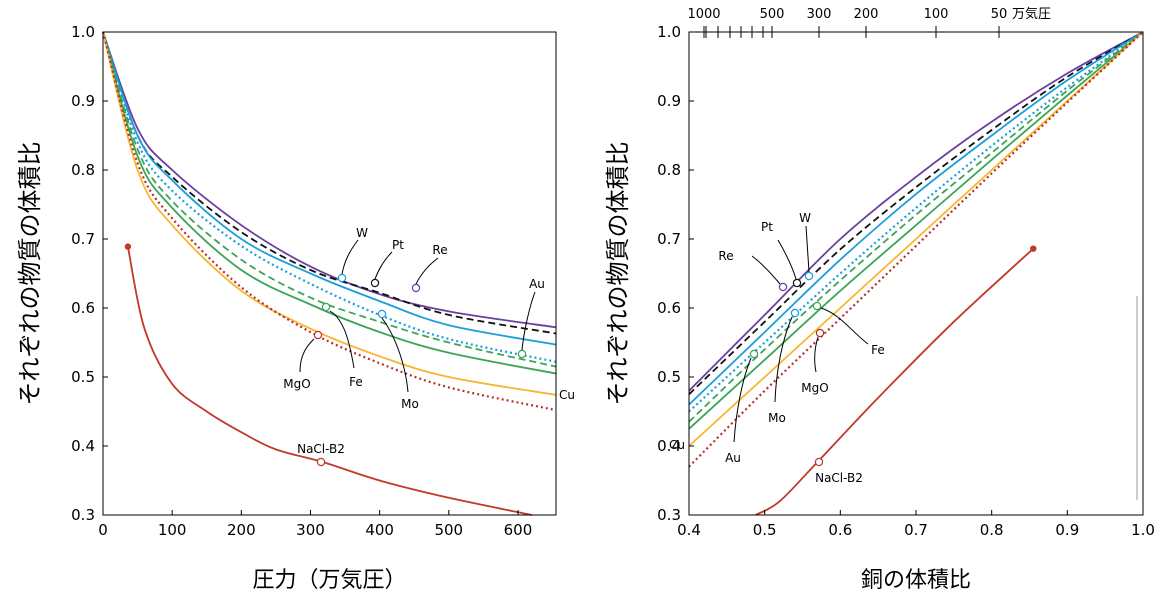  I want to click on top-tick-label: 50, so click(999, 14).